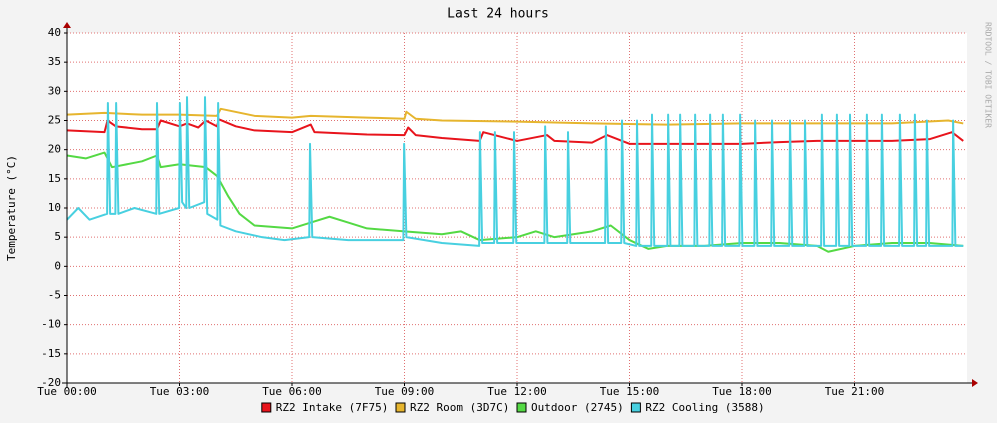  What do you see at coordinates (54, 295) in the screenshot?
I see `y-tick-label: -5` at bounding box center [54, 295].